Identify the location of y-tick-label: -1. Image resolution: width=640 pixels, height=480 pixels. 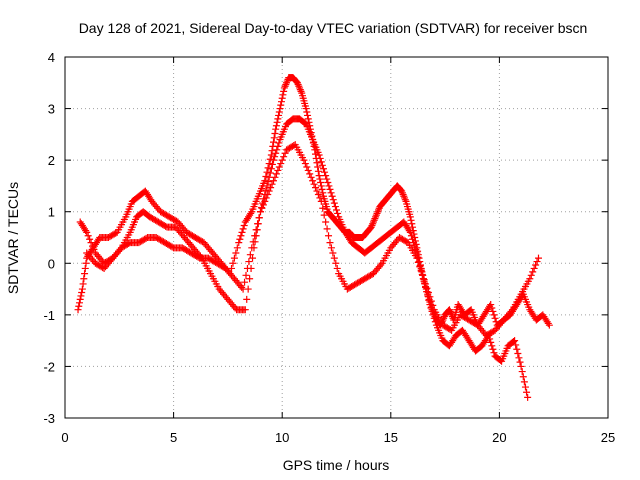
(49, 315).